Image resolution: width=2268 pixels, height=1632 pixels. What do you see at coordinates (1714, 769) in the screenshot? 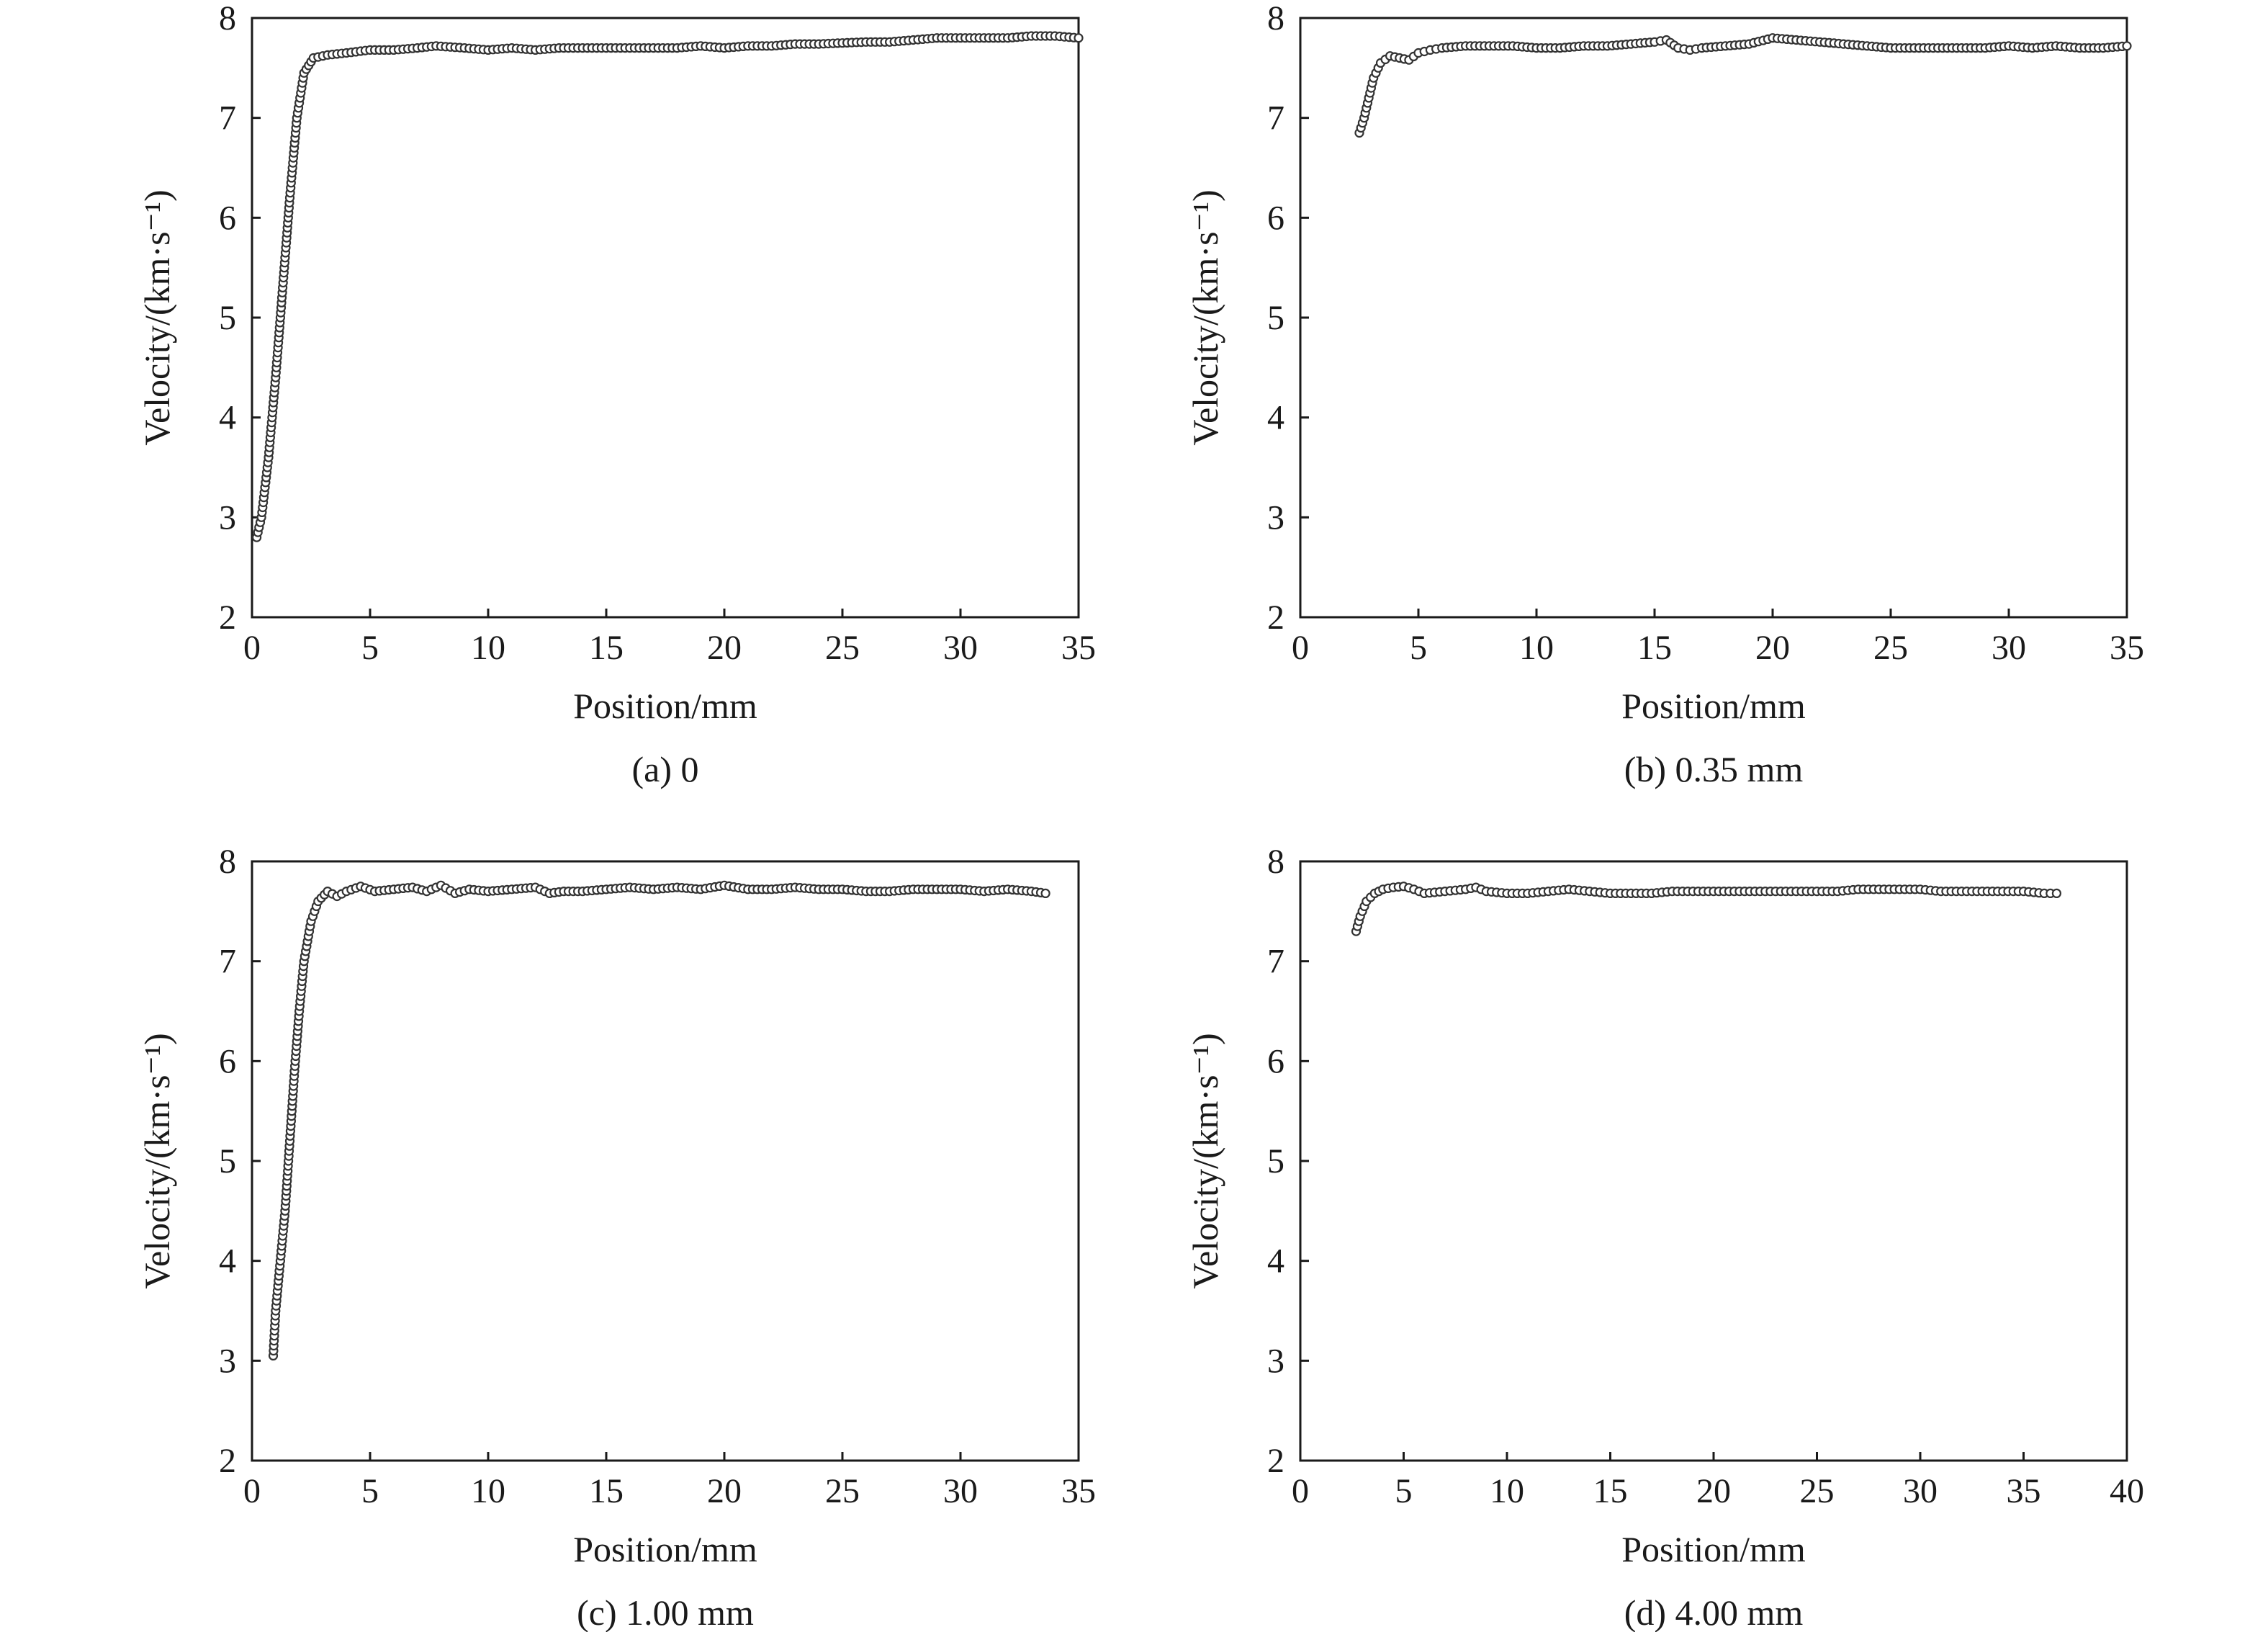
I see `panel-caption: (b) 0.35 mm` at bounding box center [1714, 769].